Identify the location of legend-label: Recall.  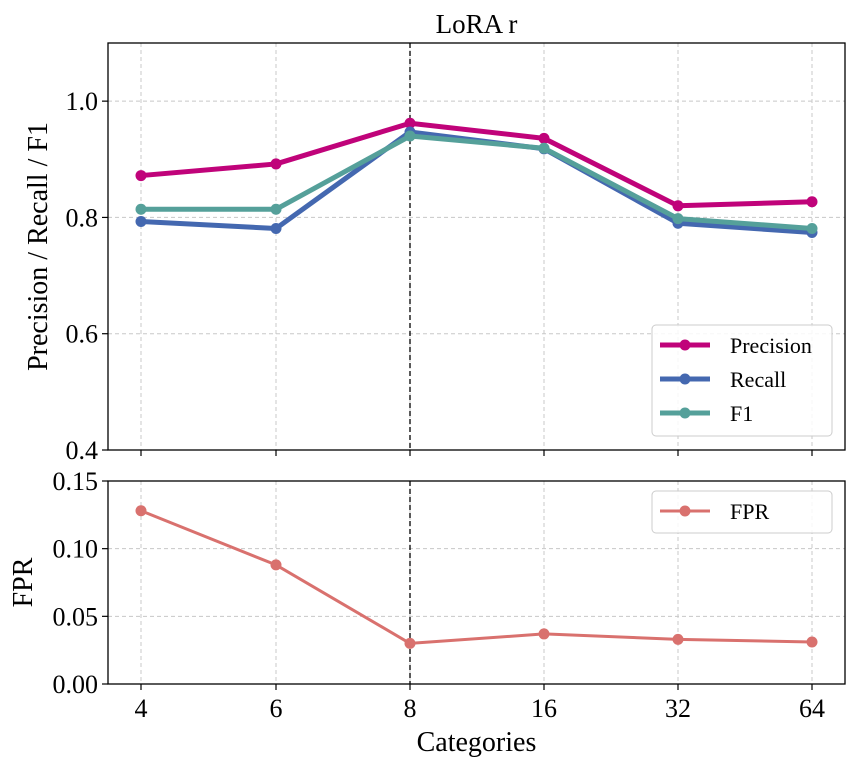
(758, 379).